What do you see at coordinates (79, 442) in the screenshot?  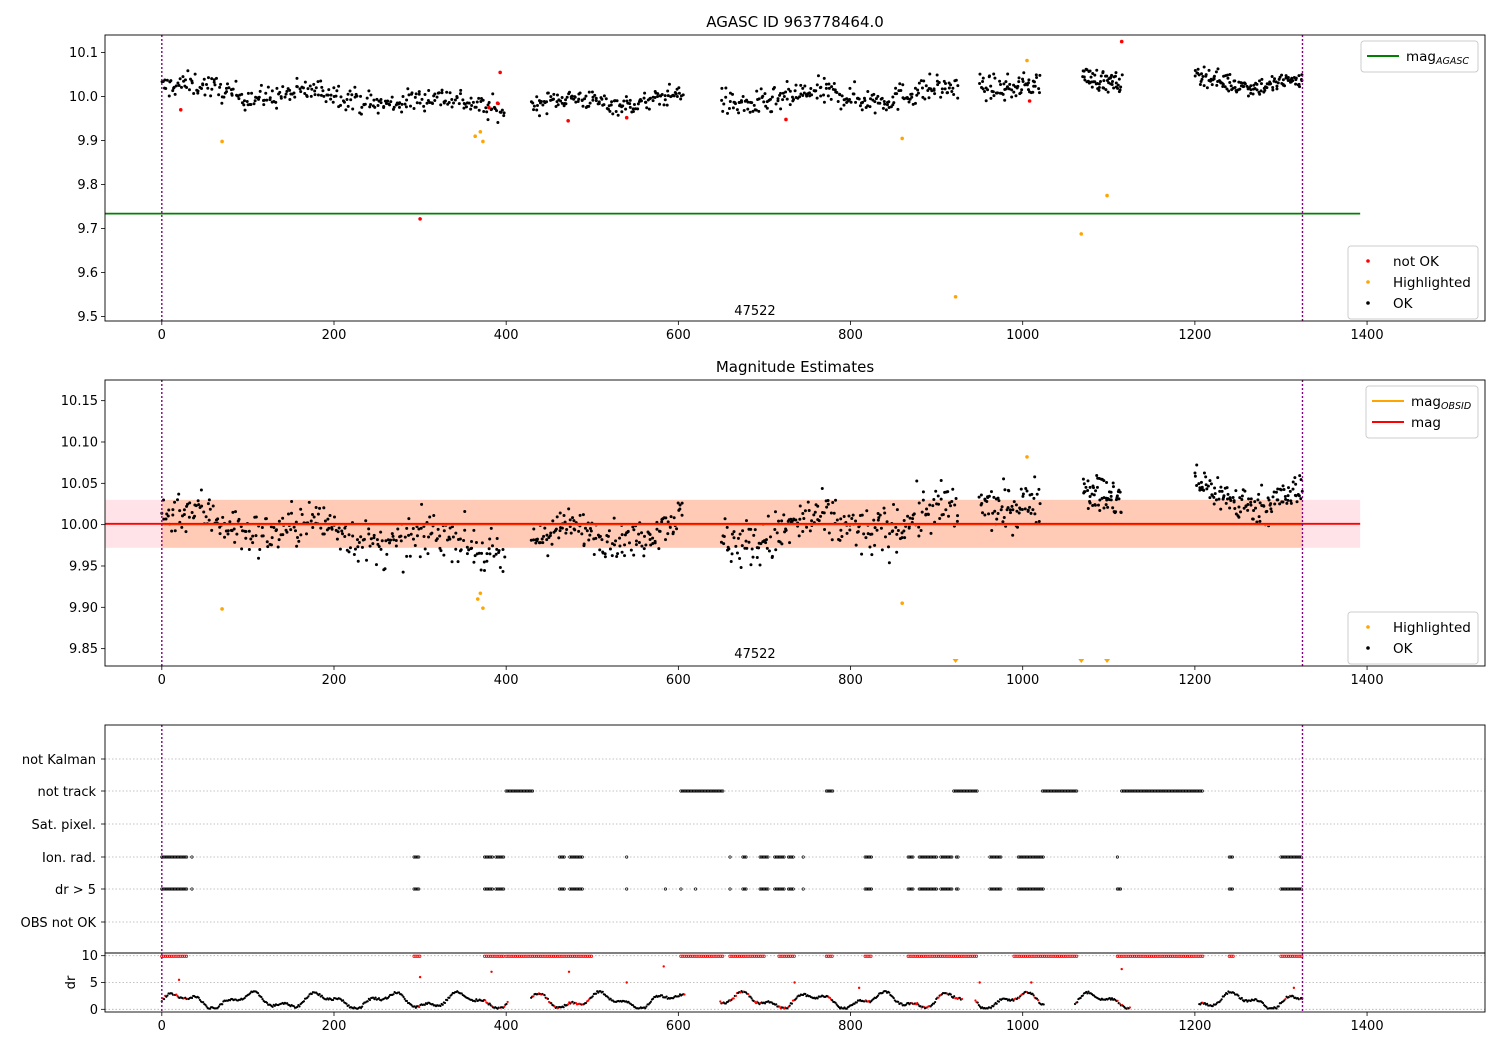 I see `y-tick-label: 10.10` at bounding box center [79, 442].